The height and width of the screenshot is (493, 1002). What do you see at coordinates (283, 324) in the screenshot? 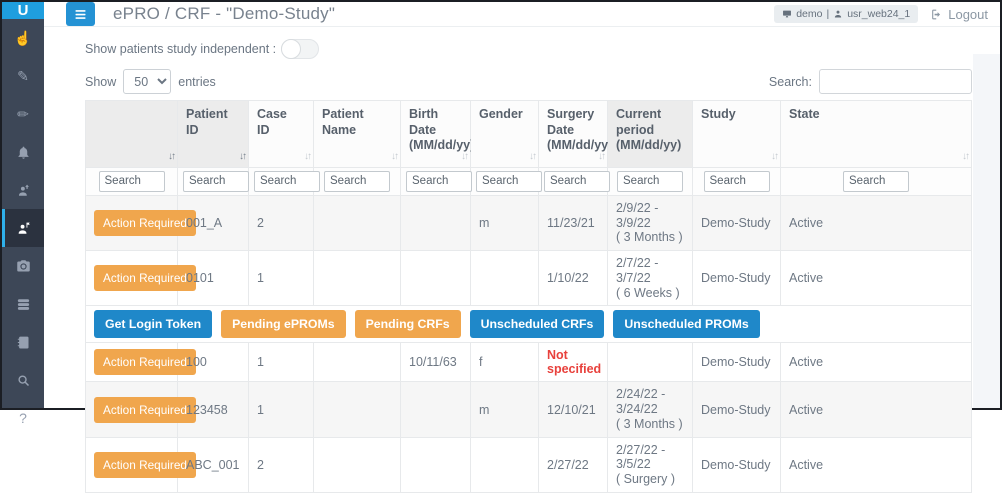
I see `pending-eproms-button: Pending ePROMs` at bounding box center [283, 324].